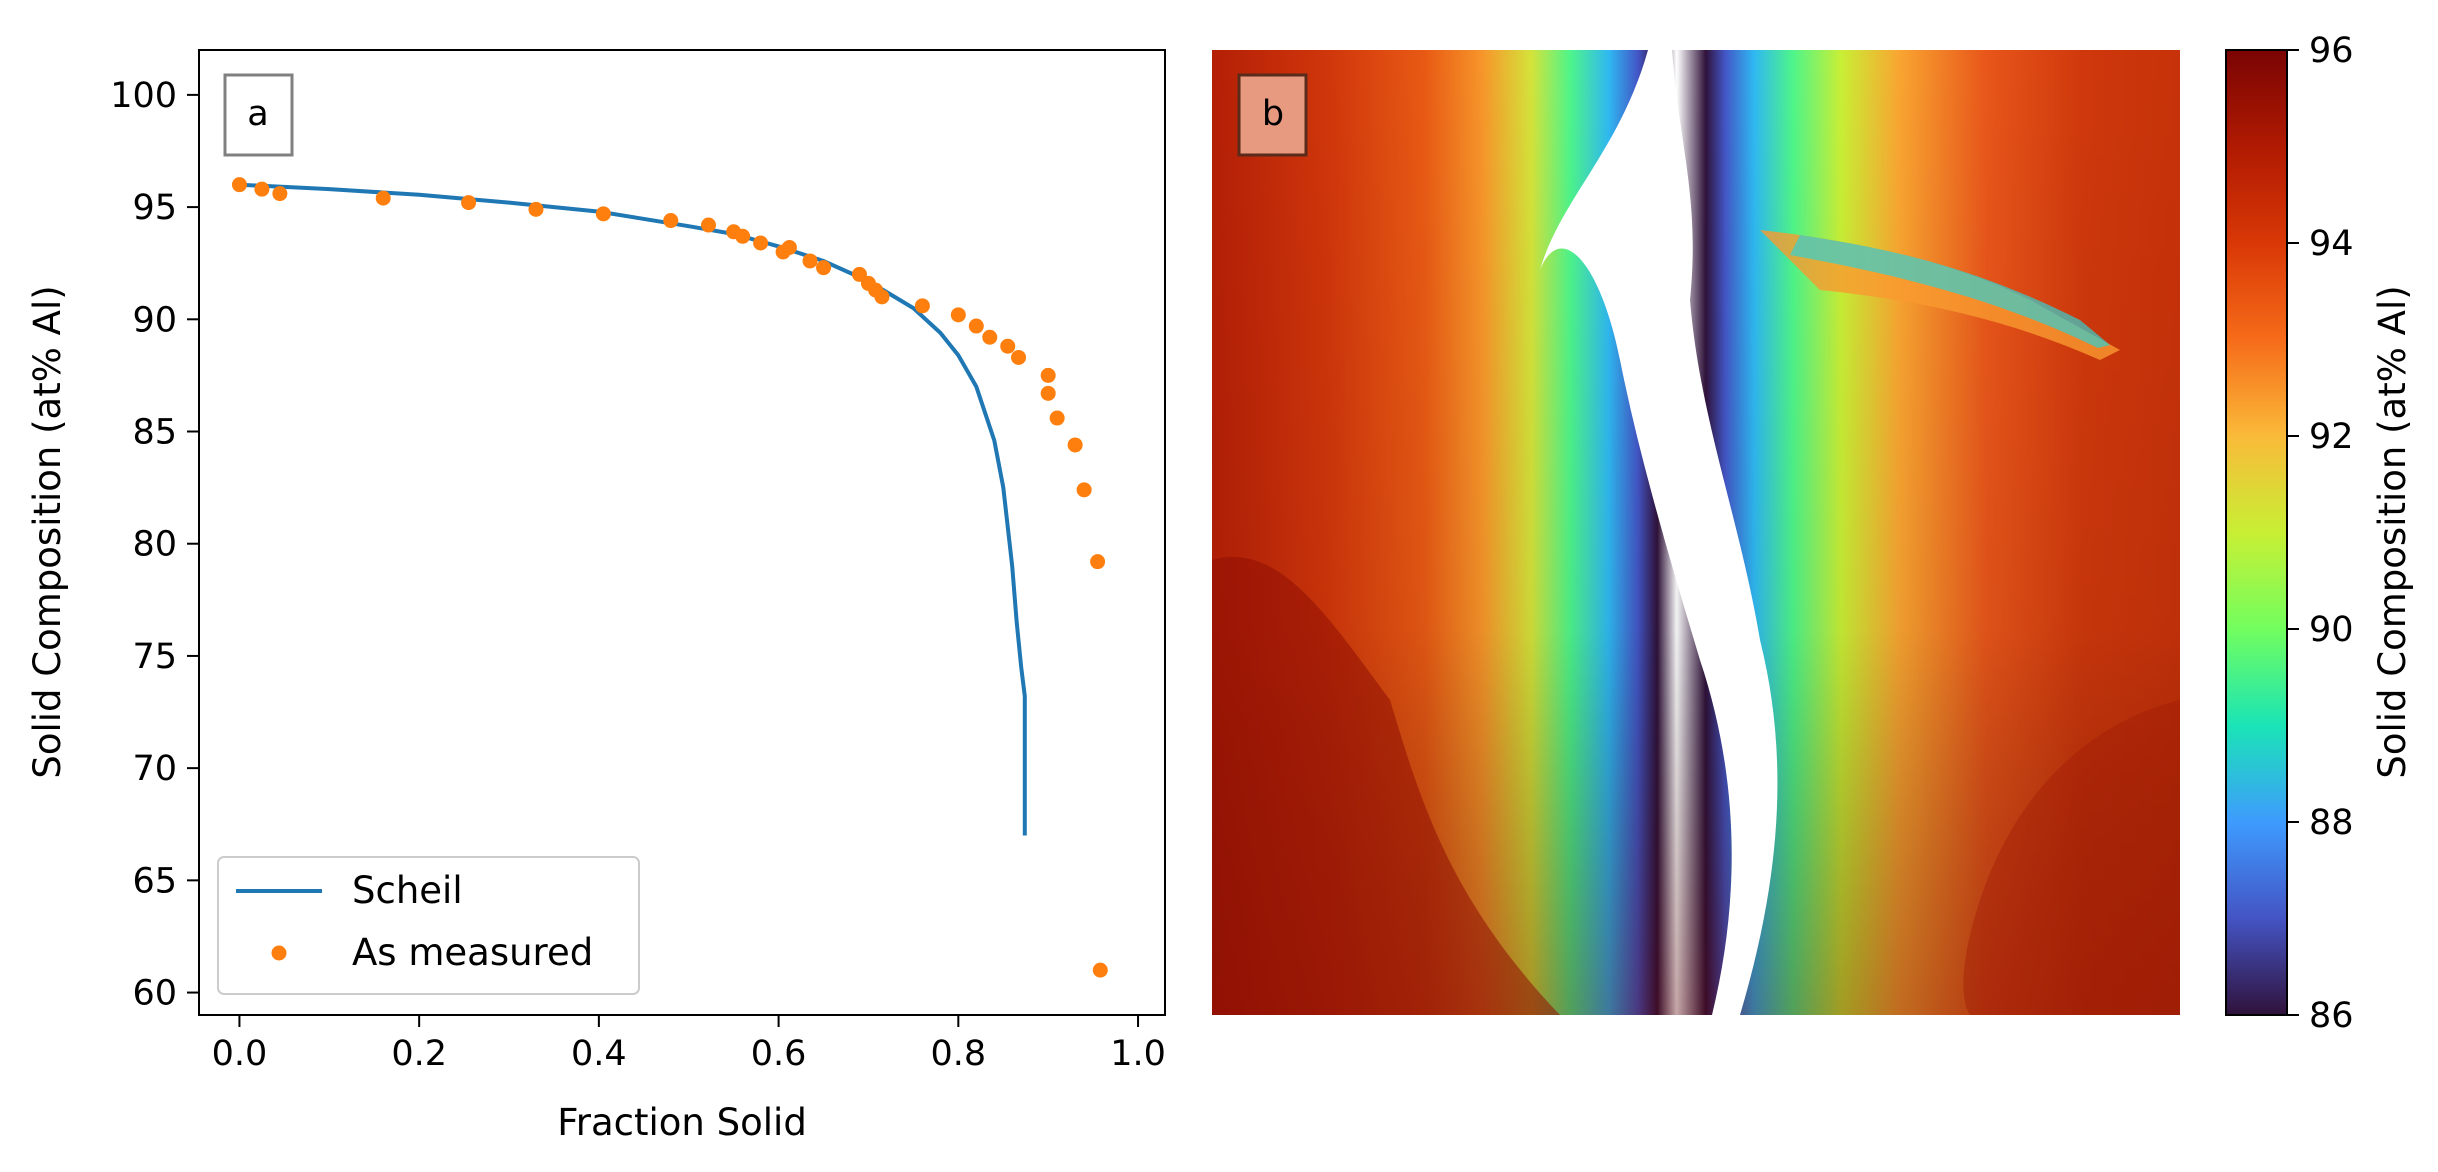 This screenshot has width=2438, height=1172. Describe the element at coordinates (154, 994) in the screenshot. I see `y-tick-label: 60` at that location.